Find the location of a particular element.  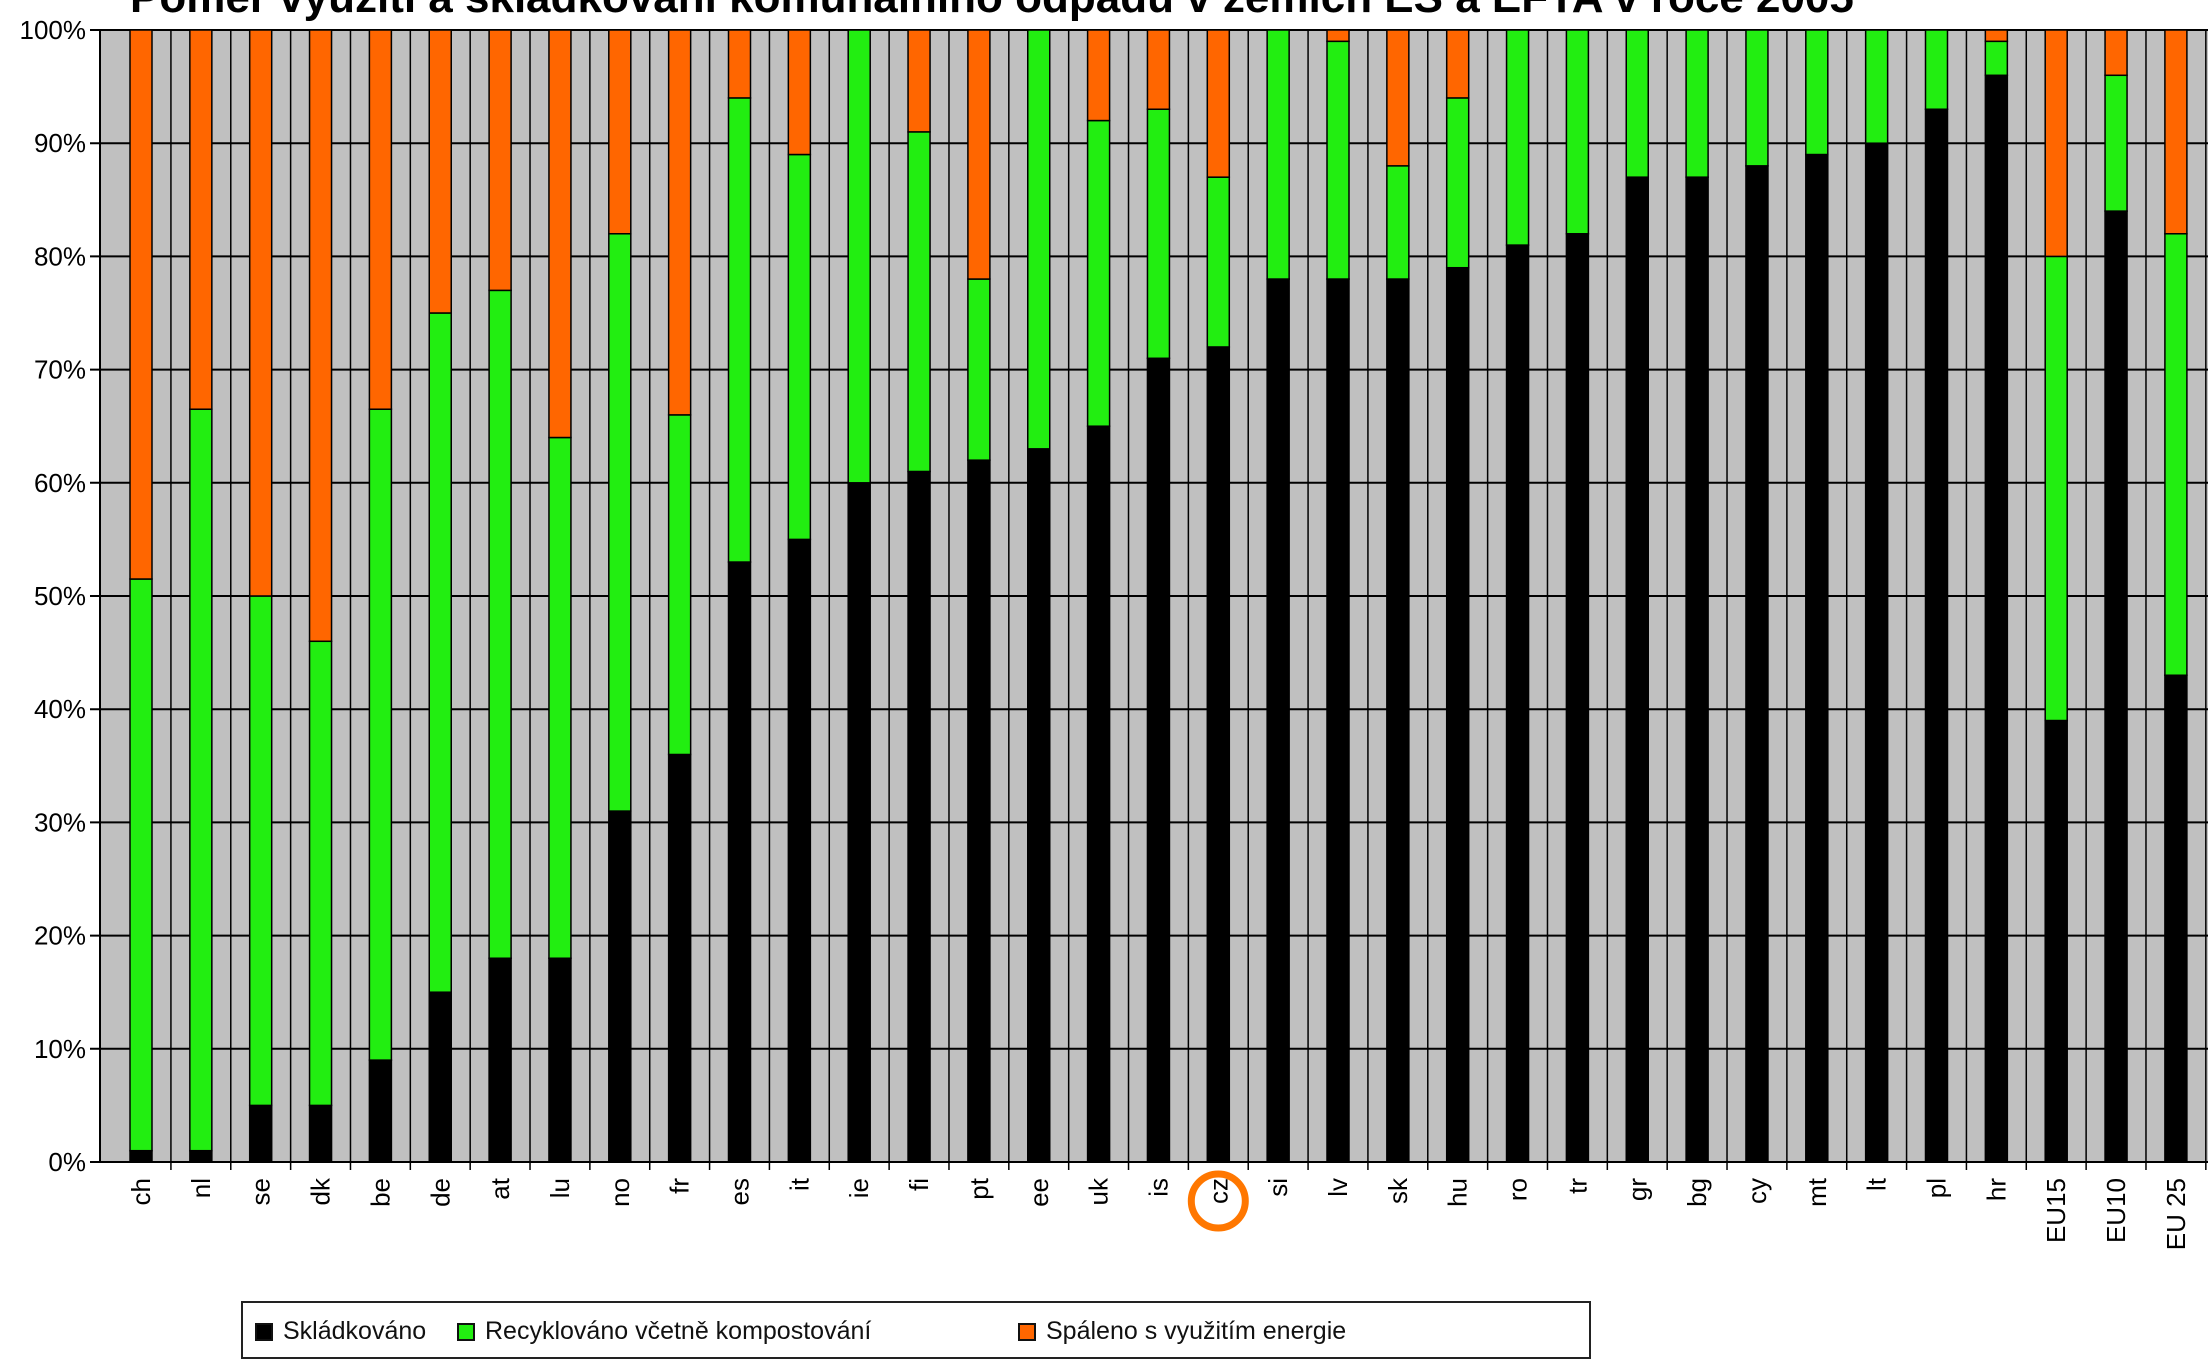

legend-item-incinerated: Spáleno s využitím energie is located at coordinates (1182, 1331).